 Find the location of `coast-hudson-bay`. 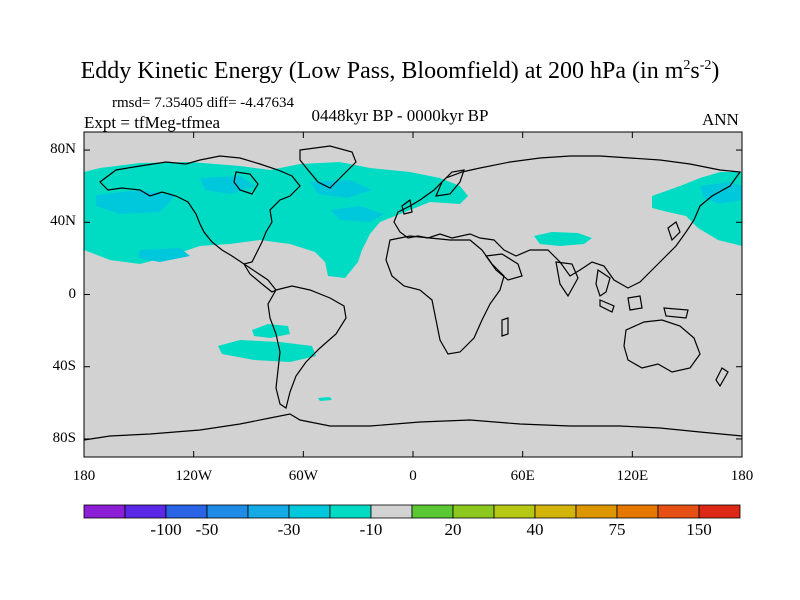

coast-hudson-bay is located at coordinates (246, 183).